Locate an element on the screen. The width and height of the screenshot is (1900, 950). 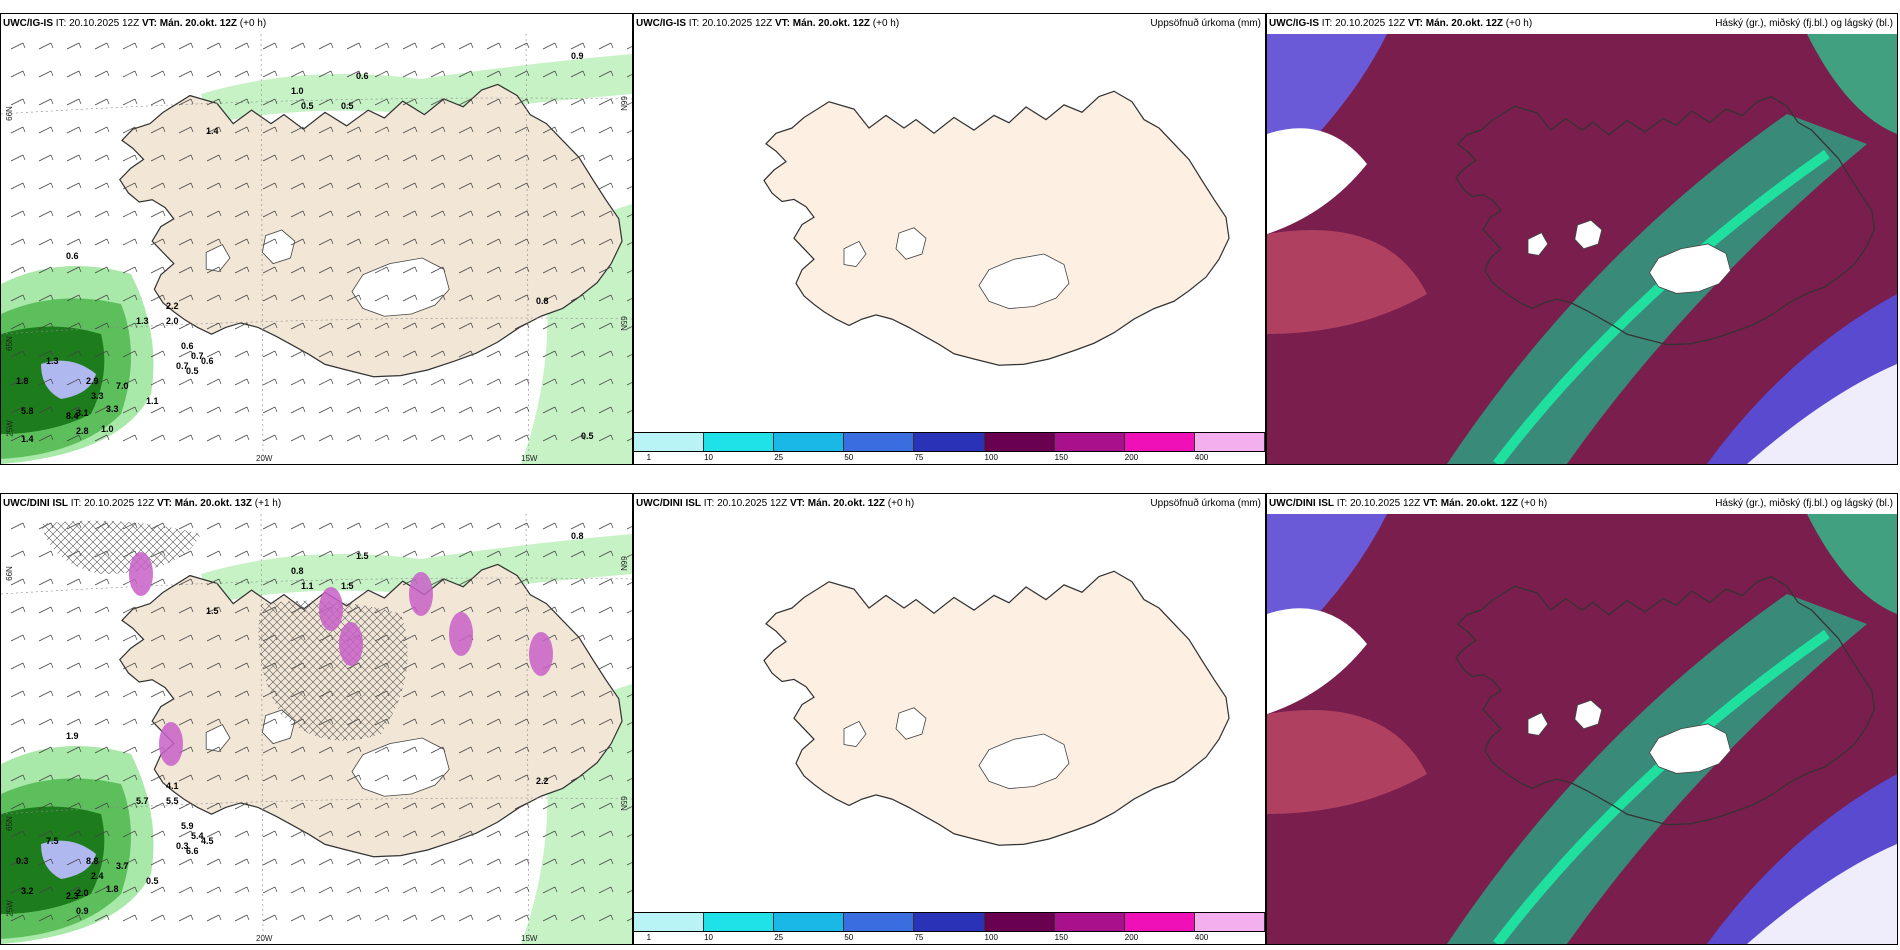
forecast-step: (+1 h) is located at coordinates (268, 503).